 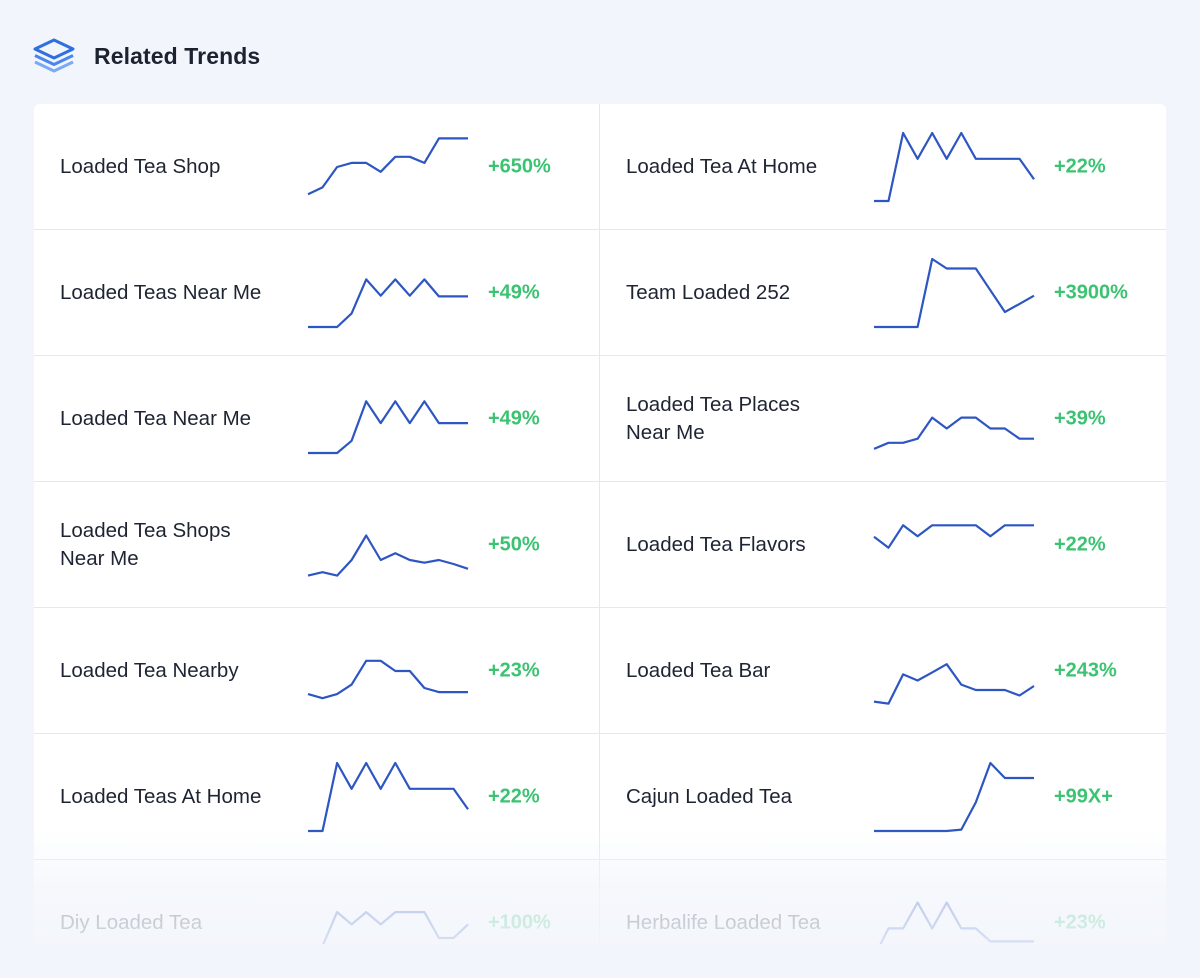 I want to click on trend-item: Team Loaded 252 +3900%, so click(x=883, y=293).